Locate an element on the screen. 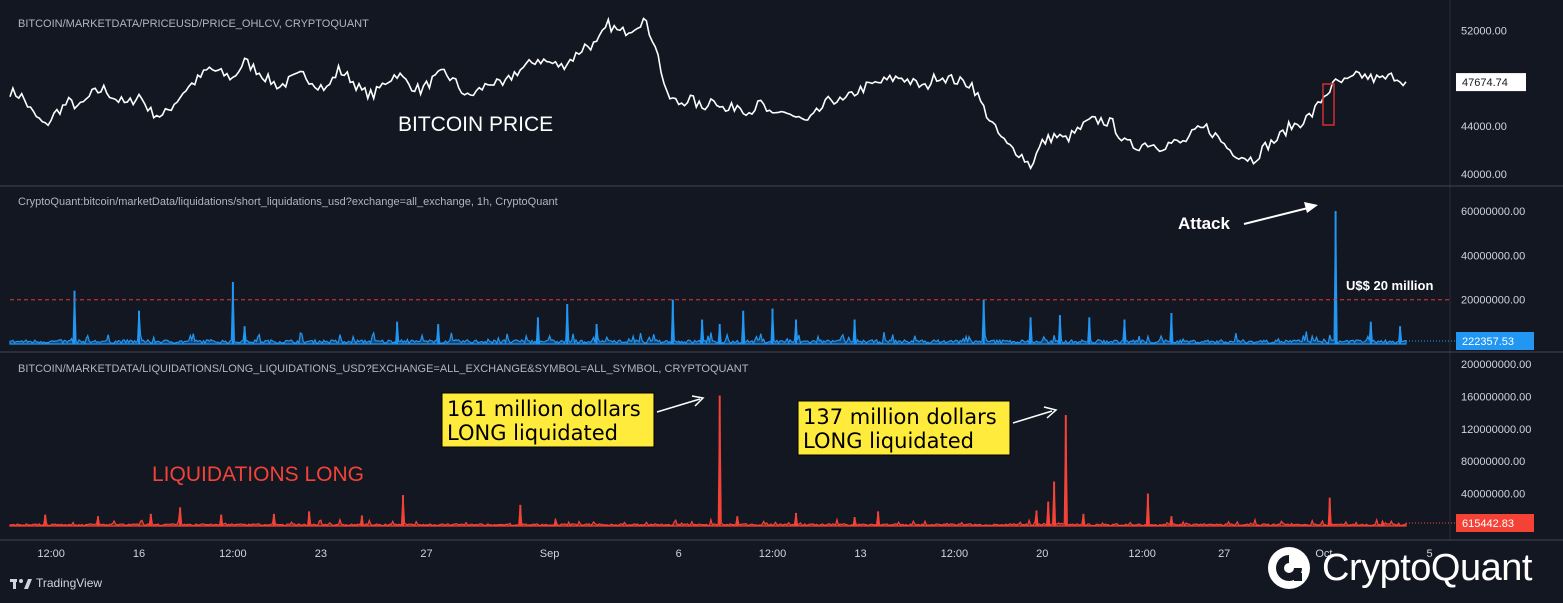  price-last-value: 47674.74 is located at coordinates (1485, 83).